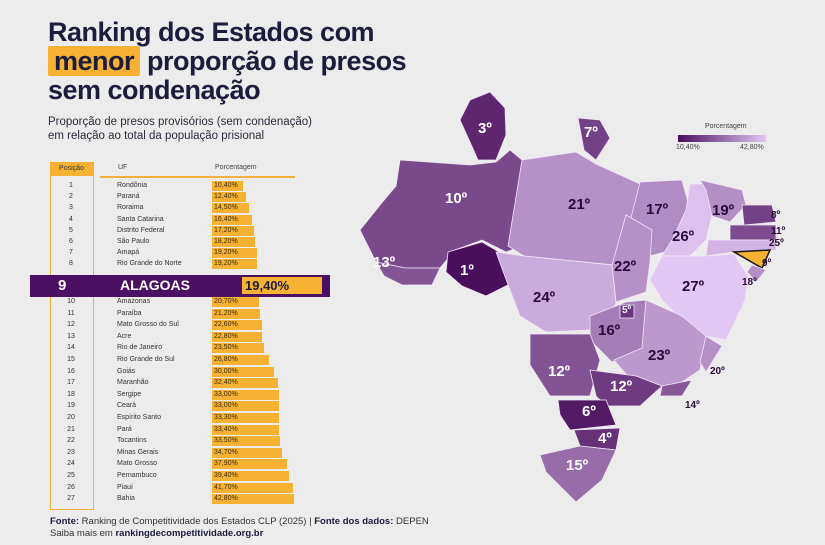 The image size is (825, 545). I want to click on title-line-2: menor proporção de presos, so click(227, 61).